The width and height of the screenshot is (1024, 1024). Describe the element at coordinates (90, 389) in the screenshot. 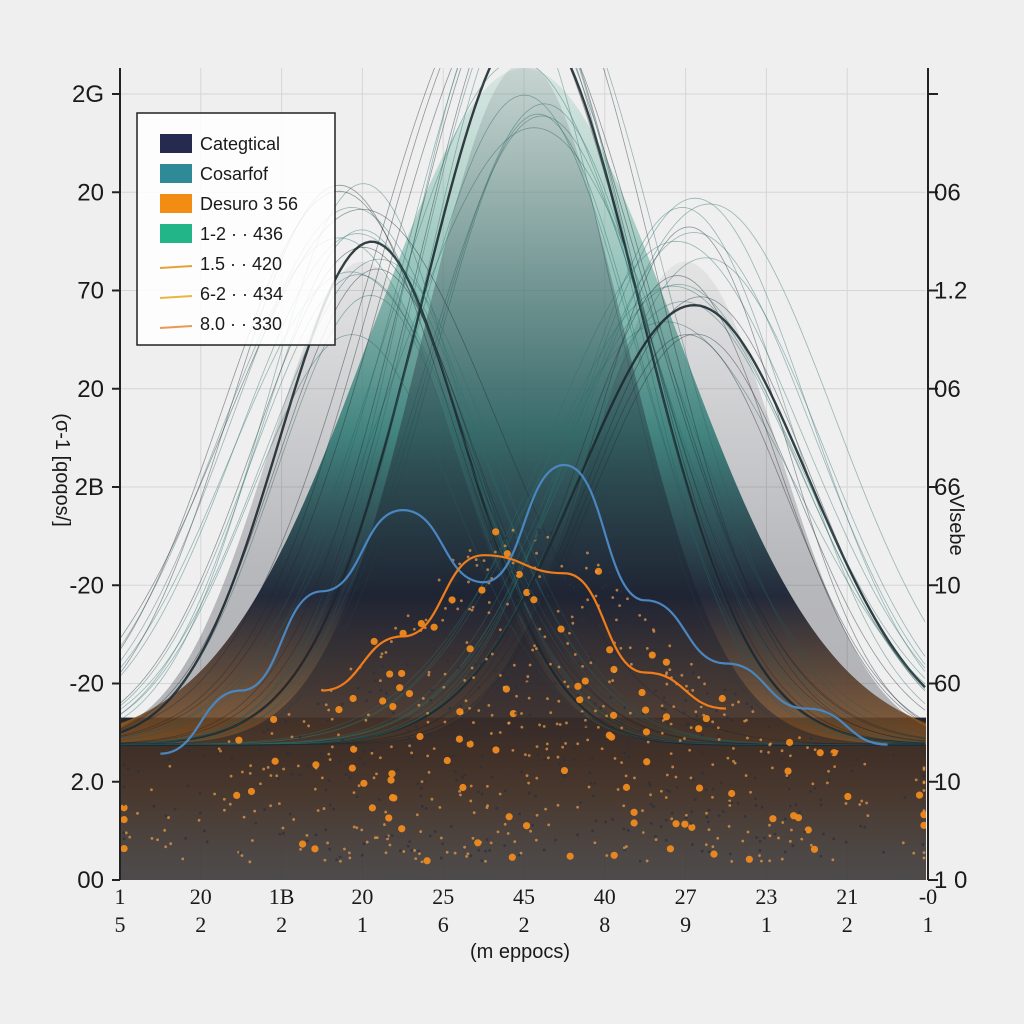

I see `y-tick-label-left: 20` at that location.